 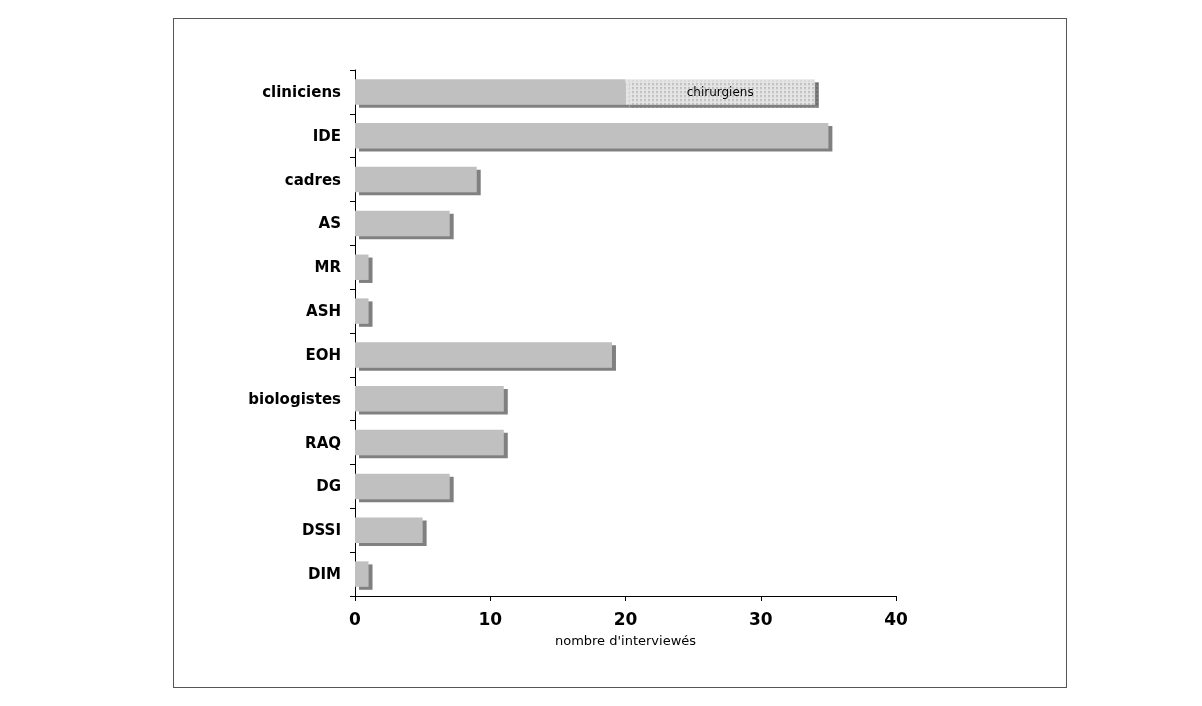 What do you see at coordinates (323, 354) in the screenshot?
I see `y-tick-label: EOH` at bounding box center [323, 354].